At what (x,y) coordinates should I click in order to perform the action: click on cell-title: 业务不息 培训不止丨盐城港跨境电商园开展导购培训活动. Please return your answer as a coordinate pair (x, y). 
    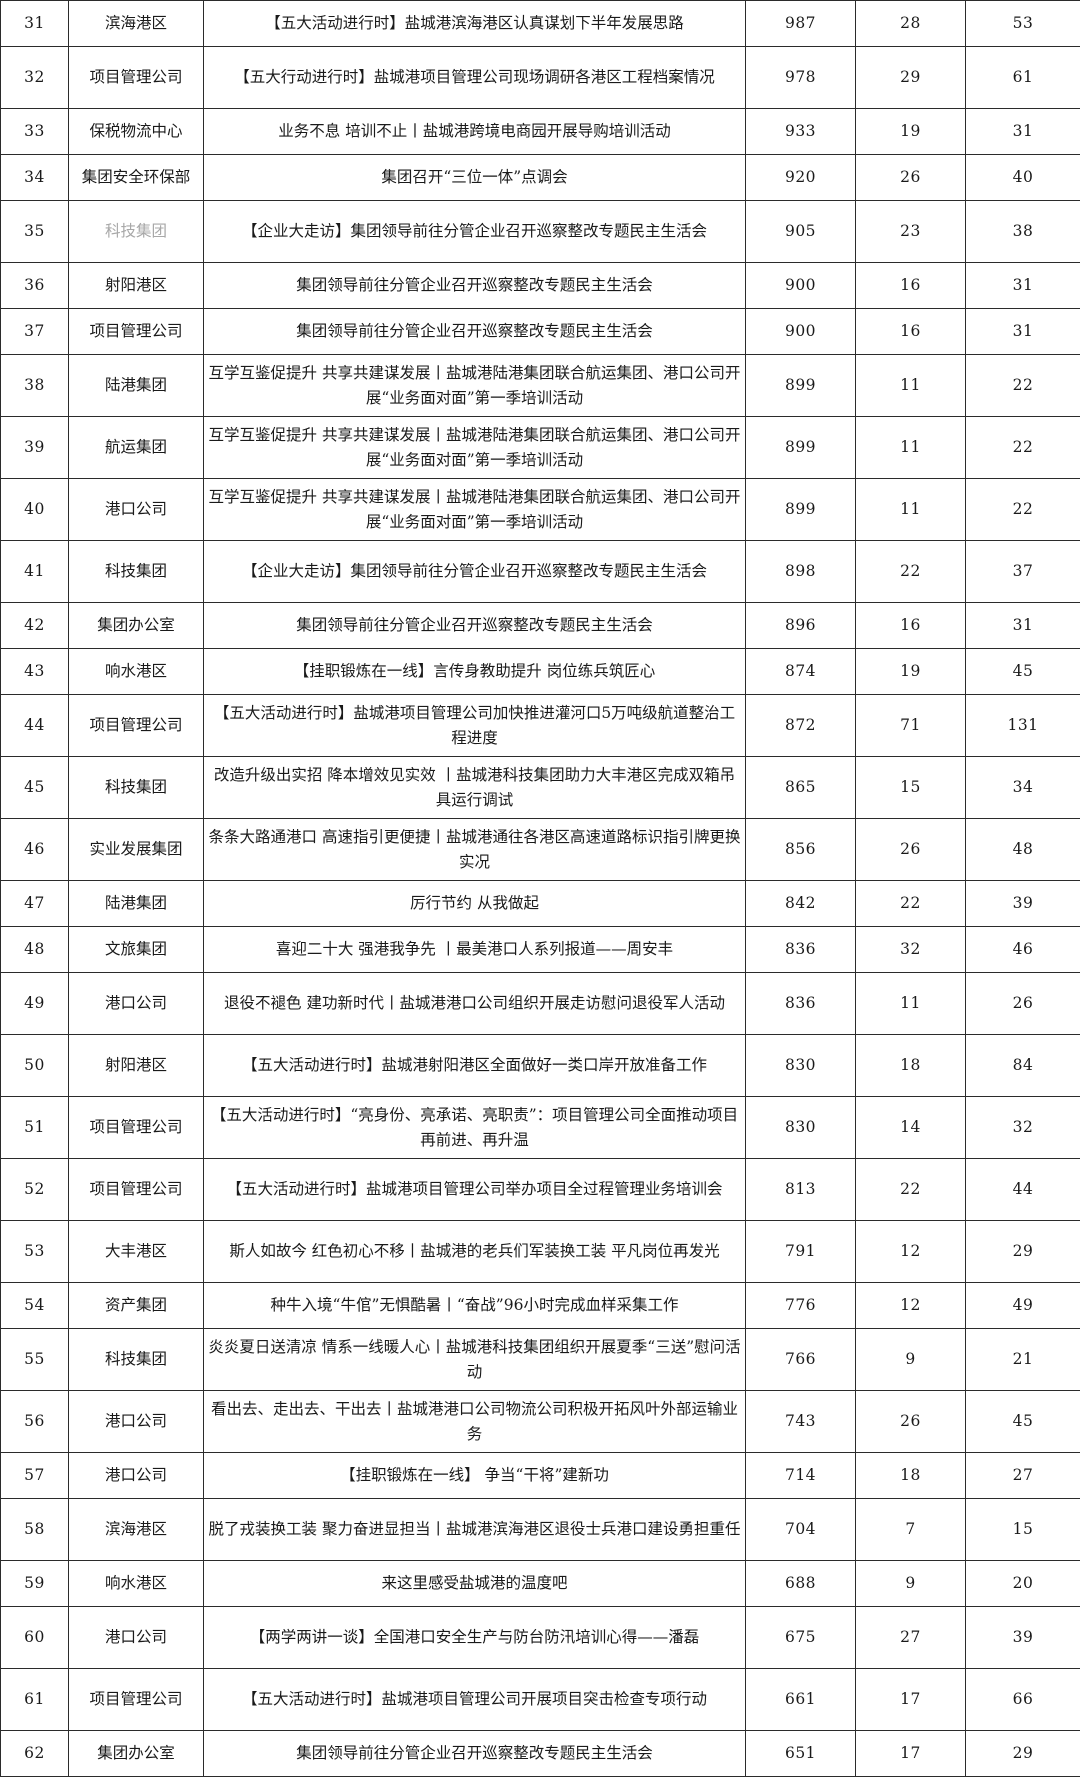
    Looking at the image, I should click on (474, 131).